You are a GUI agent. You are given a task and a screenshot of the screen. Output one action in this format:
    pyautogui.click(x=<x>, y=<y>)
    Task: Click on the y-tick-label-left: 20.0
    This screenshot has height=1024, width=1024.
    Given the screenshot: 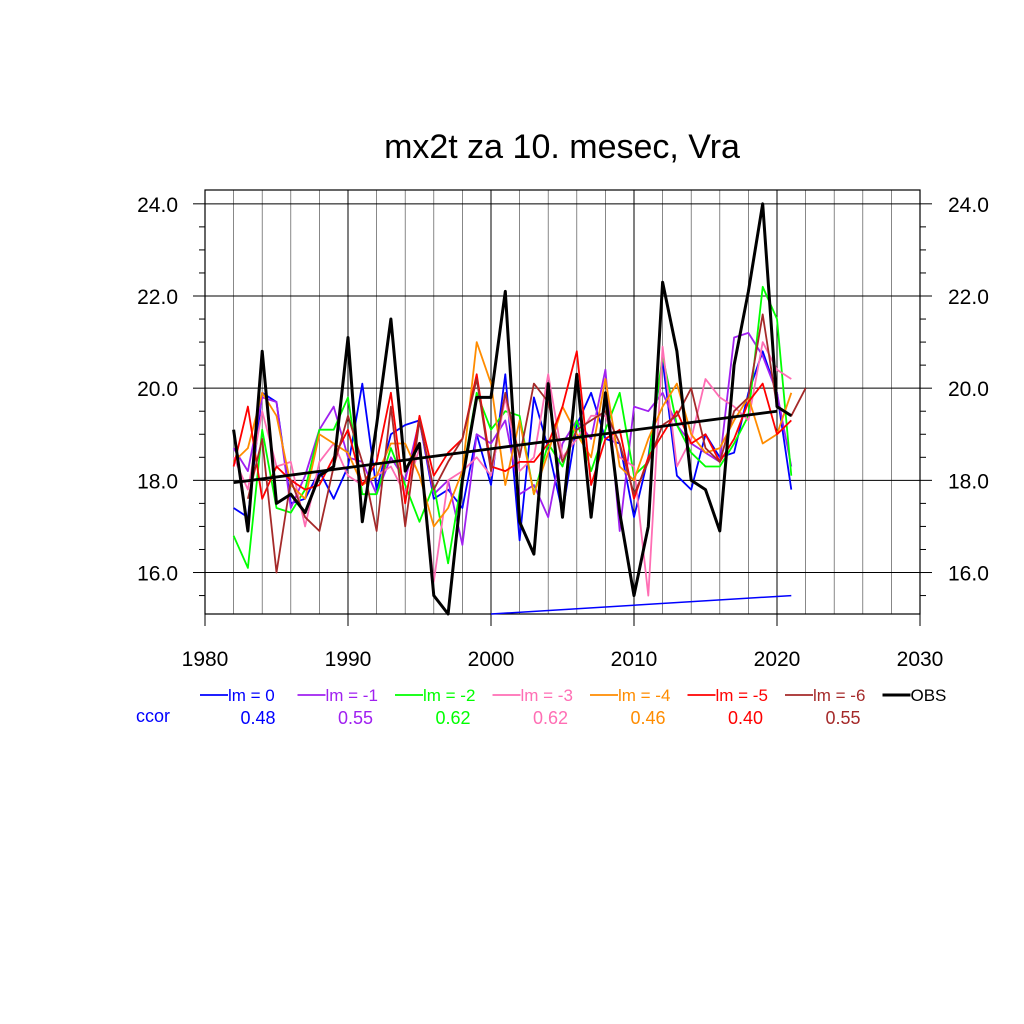 What is the action you would take?
    pyautogui.click(x=157, y=389)
    